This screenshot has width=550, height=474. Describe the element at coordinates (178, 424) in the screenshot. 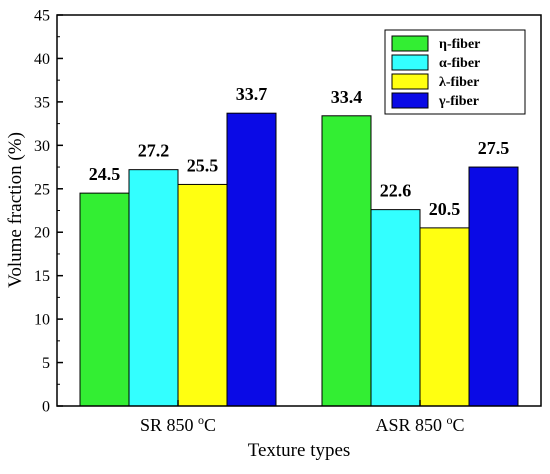

I see `x-tick-label: SR 850 oC` at that location.